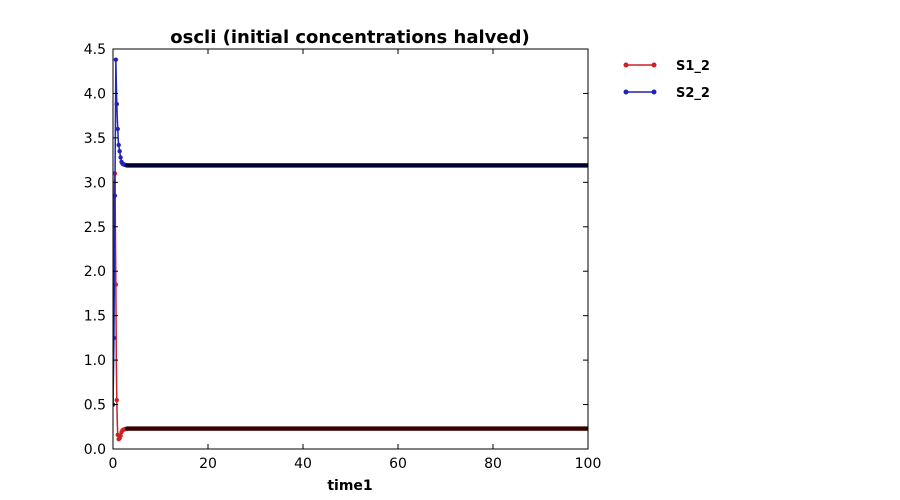 The image size is (900, 500). Describe the element at coordinates (493, 464) in the screenshot. I see `x-tick-label: 80` at that location.